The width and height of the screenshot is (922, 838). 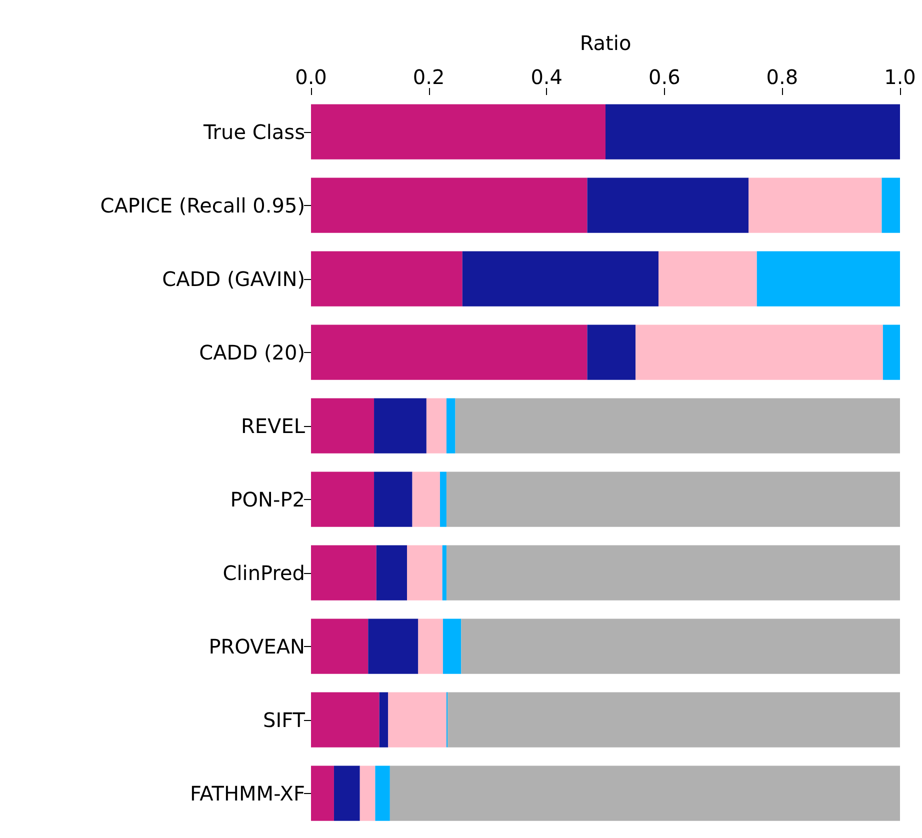 I want to click on x-tick-label: 0.8, so click(x=782, y=77).